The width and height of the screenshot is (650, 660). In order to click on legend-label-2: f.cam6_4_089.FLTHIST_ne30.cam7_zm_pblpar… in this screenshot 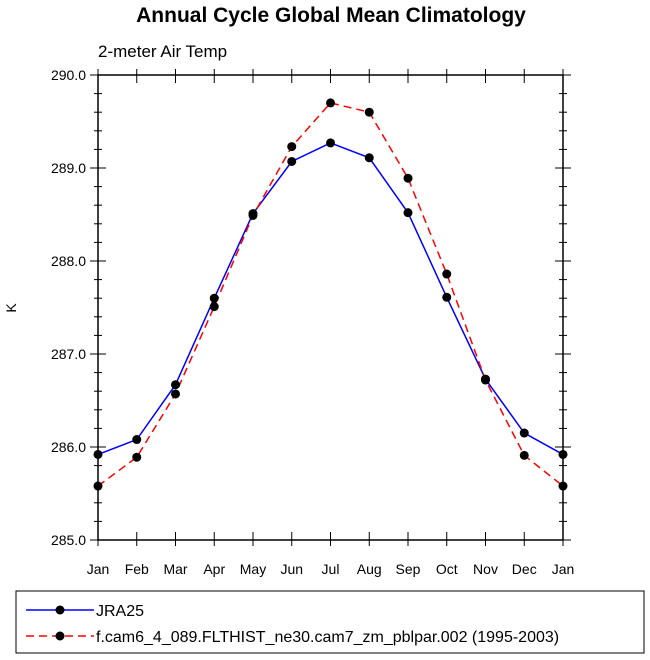, I will do `click(327, 637)`.